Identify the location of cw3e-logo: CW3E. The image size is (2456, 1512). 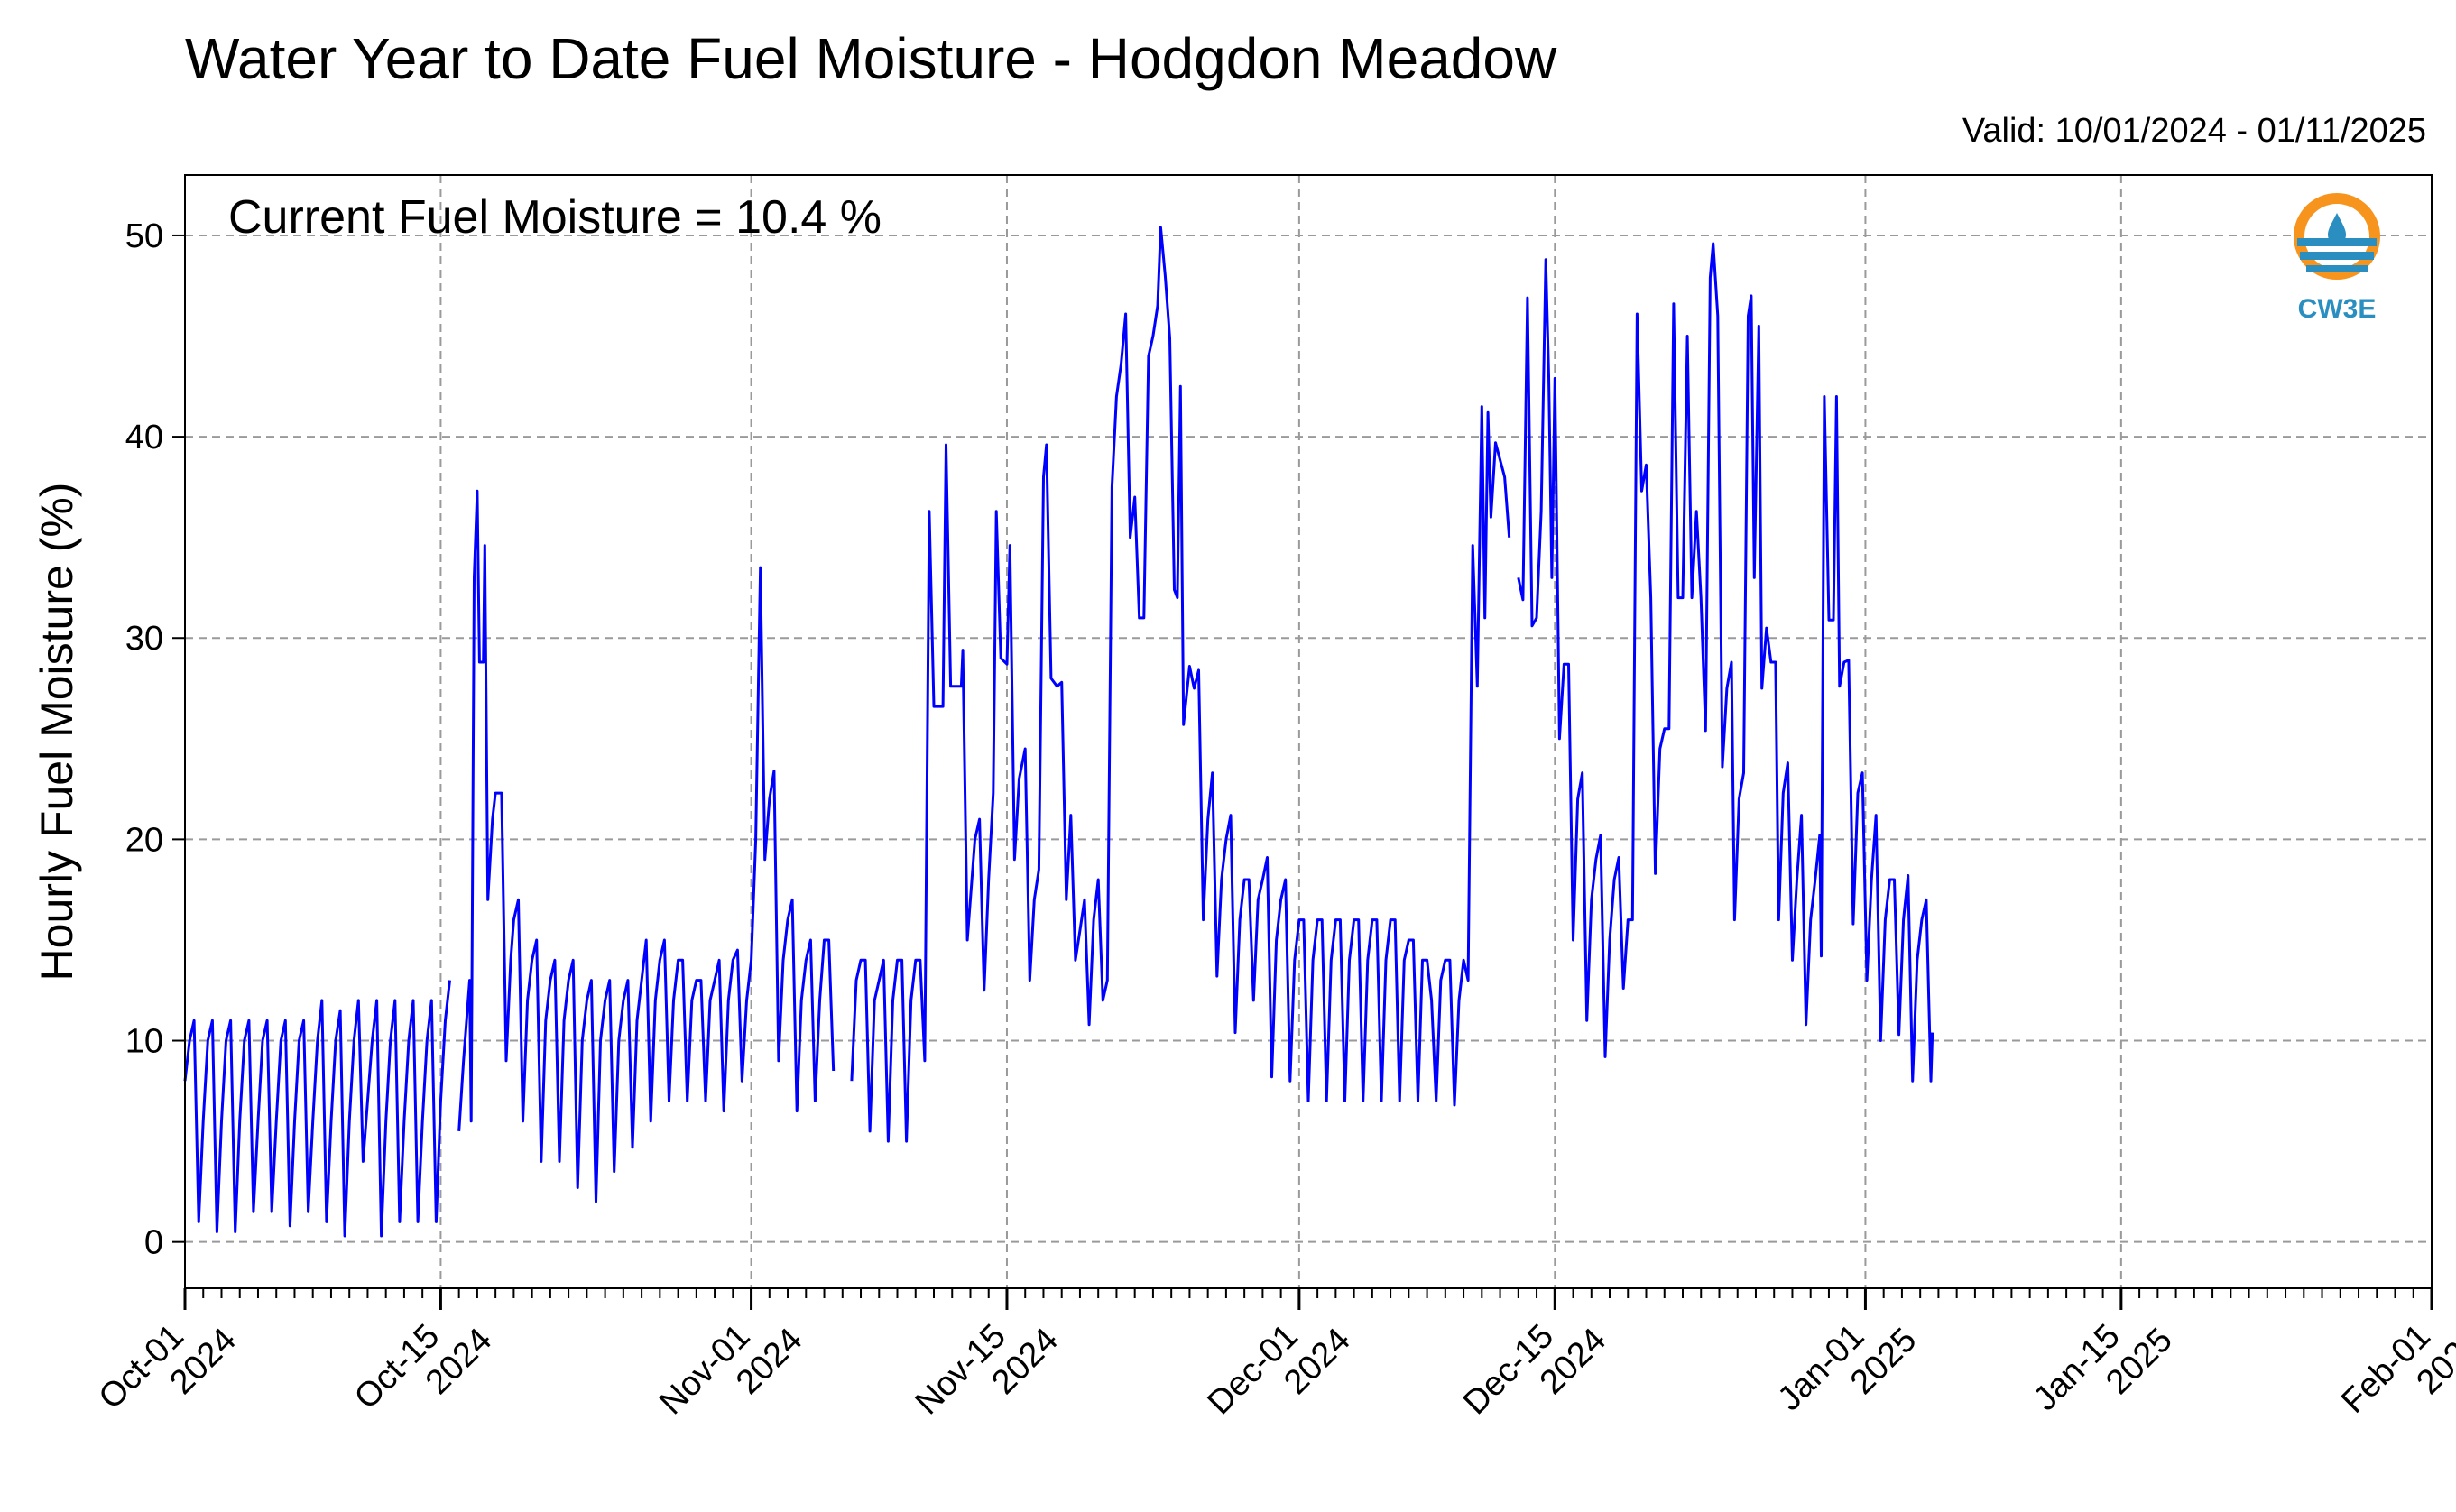
(2337, 258).